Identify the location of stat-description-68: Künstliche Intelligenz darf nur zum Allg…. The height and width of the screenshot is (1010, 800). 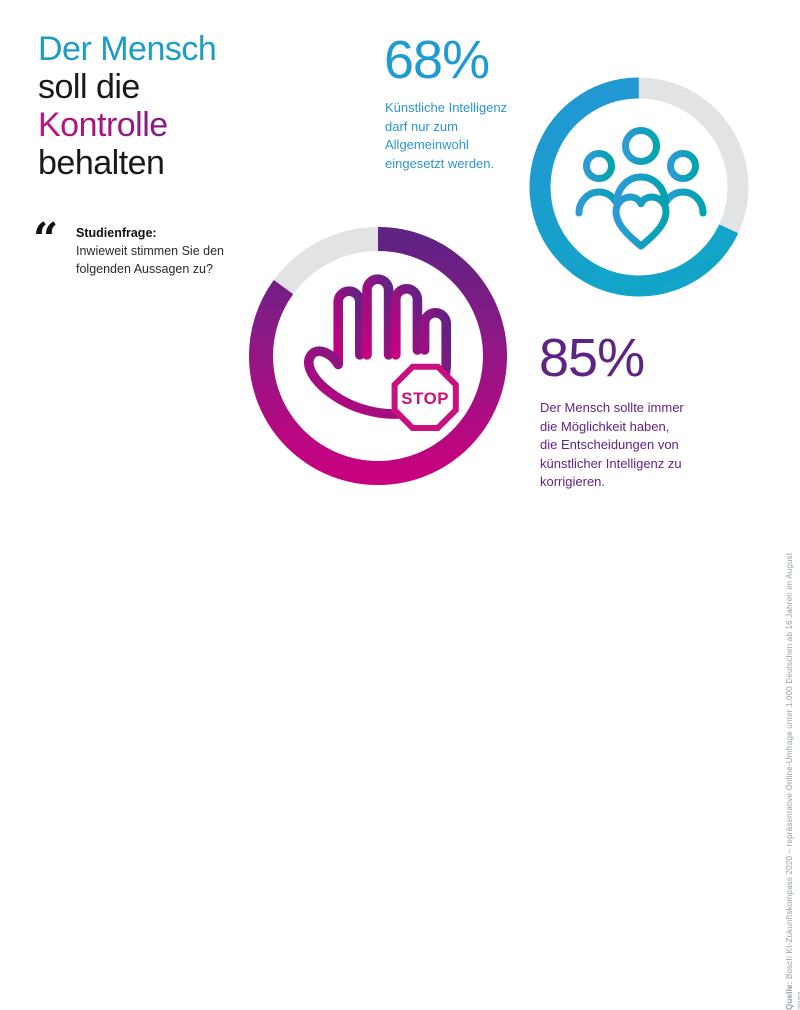
(446, 135).